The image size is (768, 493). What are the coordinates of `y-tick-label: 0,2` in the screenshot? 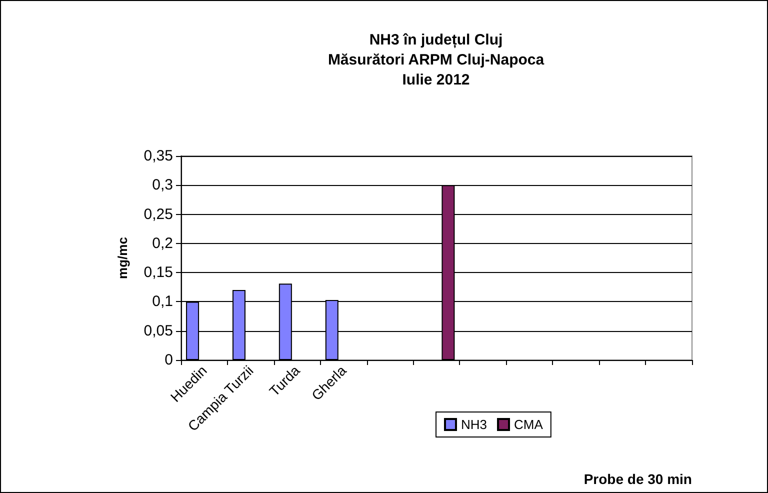 It's located at (162, 243).